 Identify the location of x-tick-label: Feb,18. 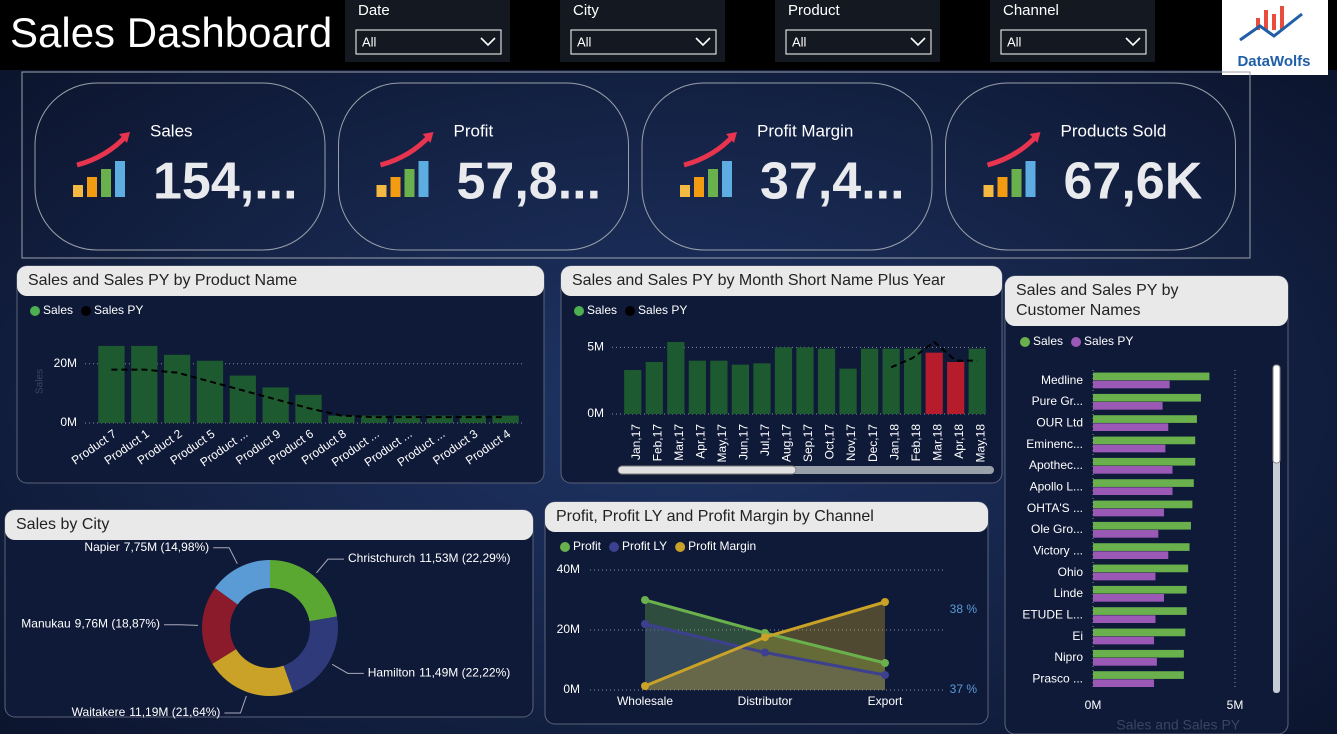
(916, 443).